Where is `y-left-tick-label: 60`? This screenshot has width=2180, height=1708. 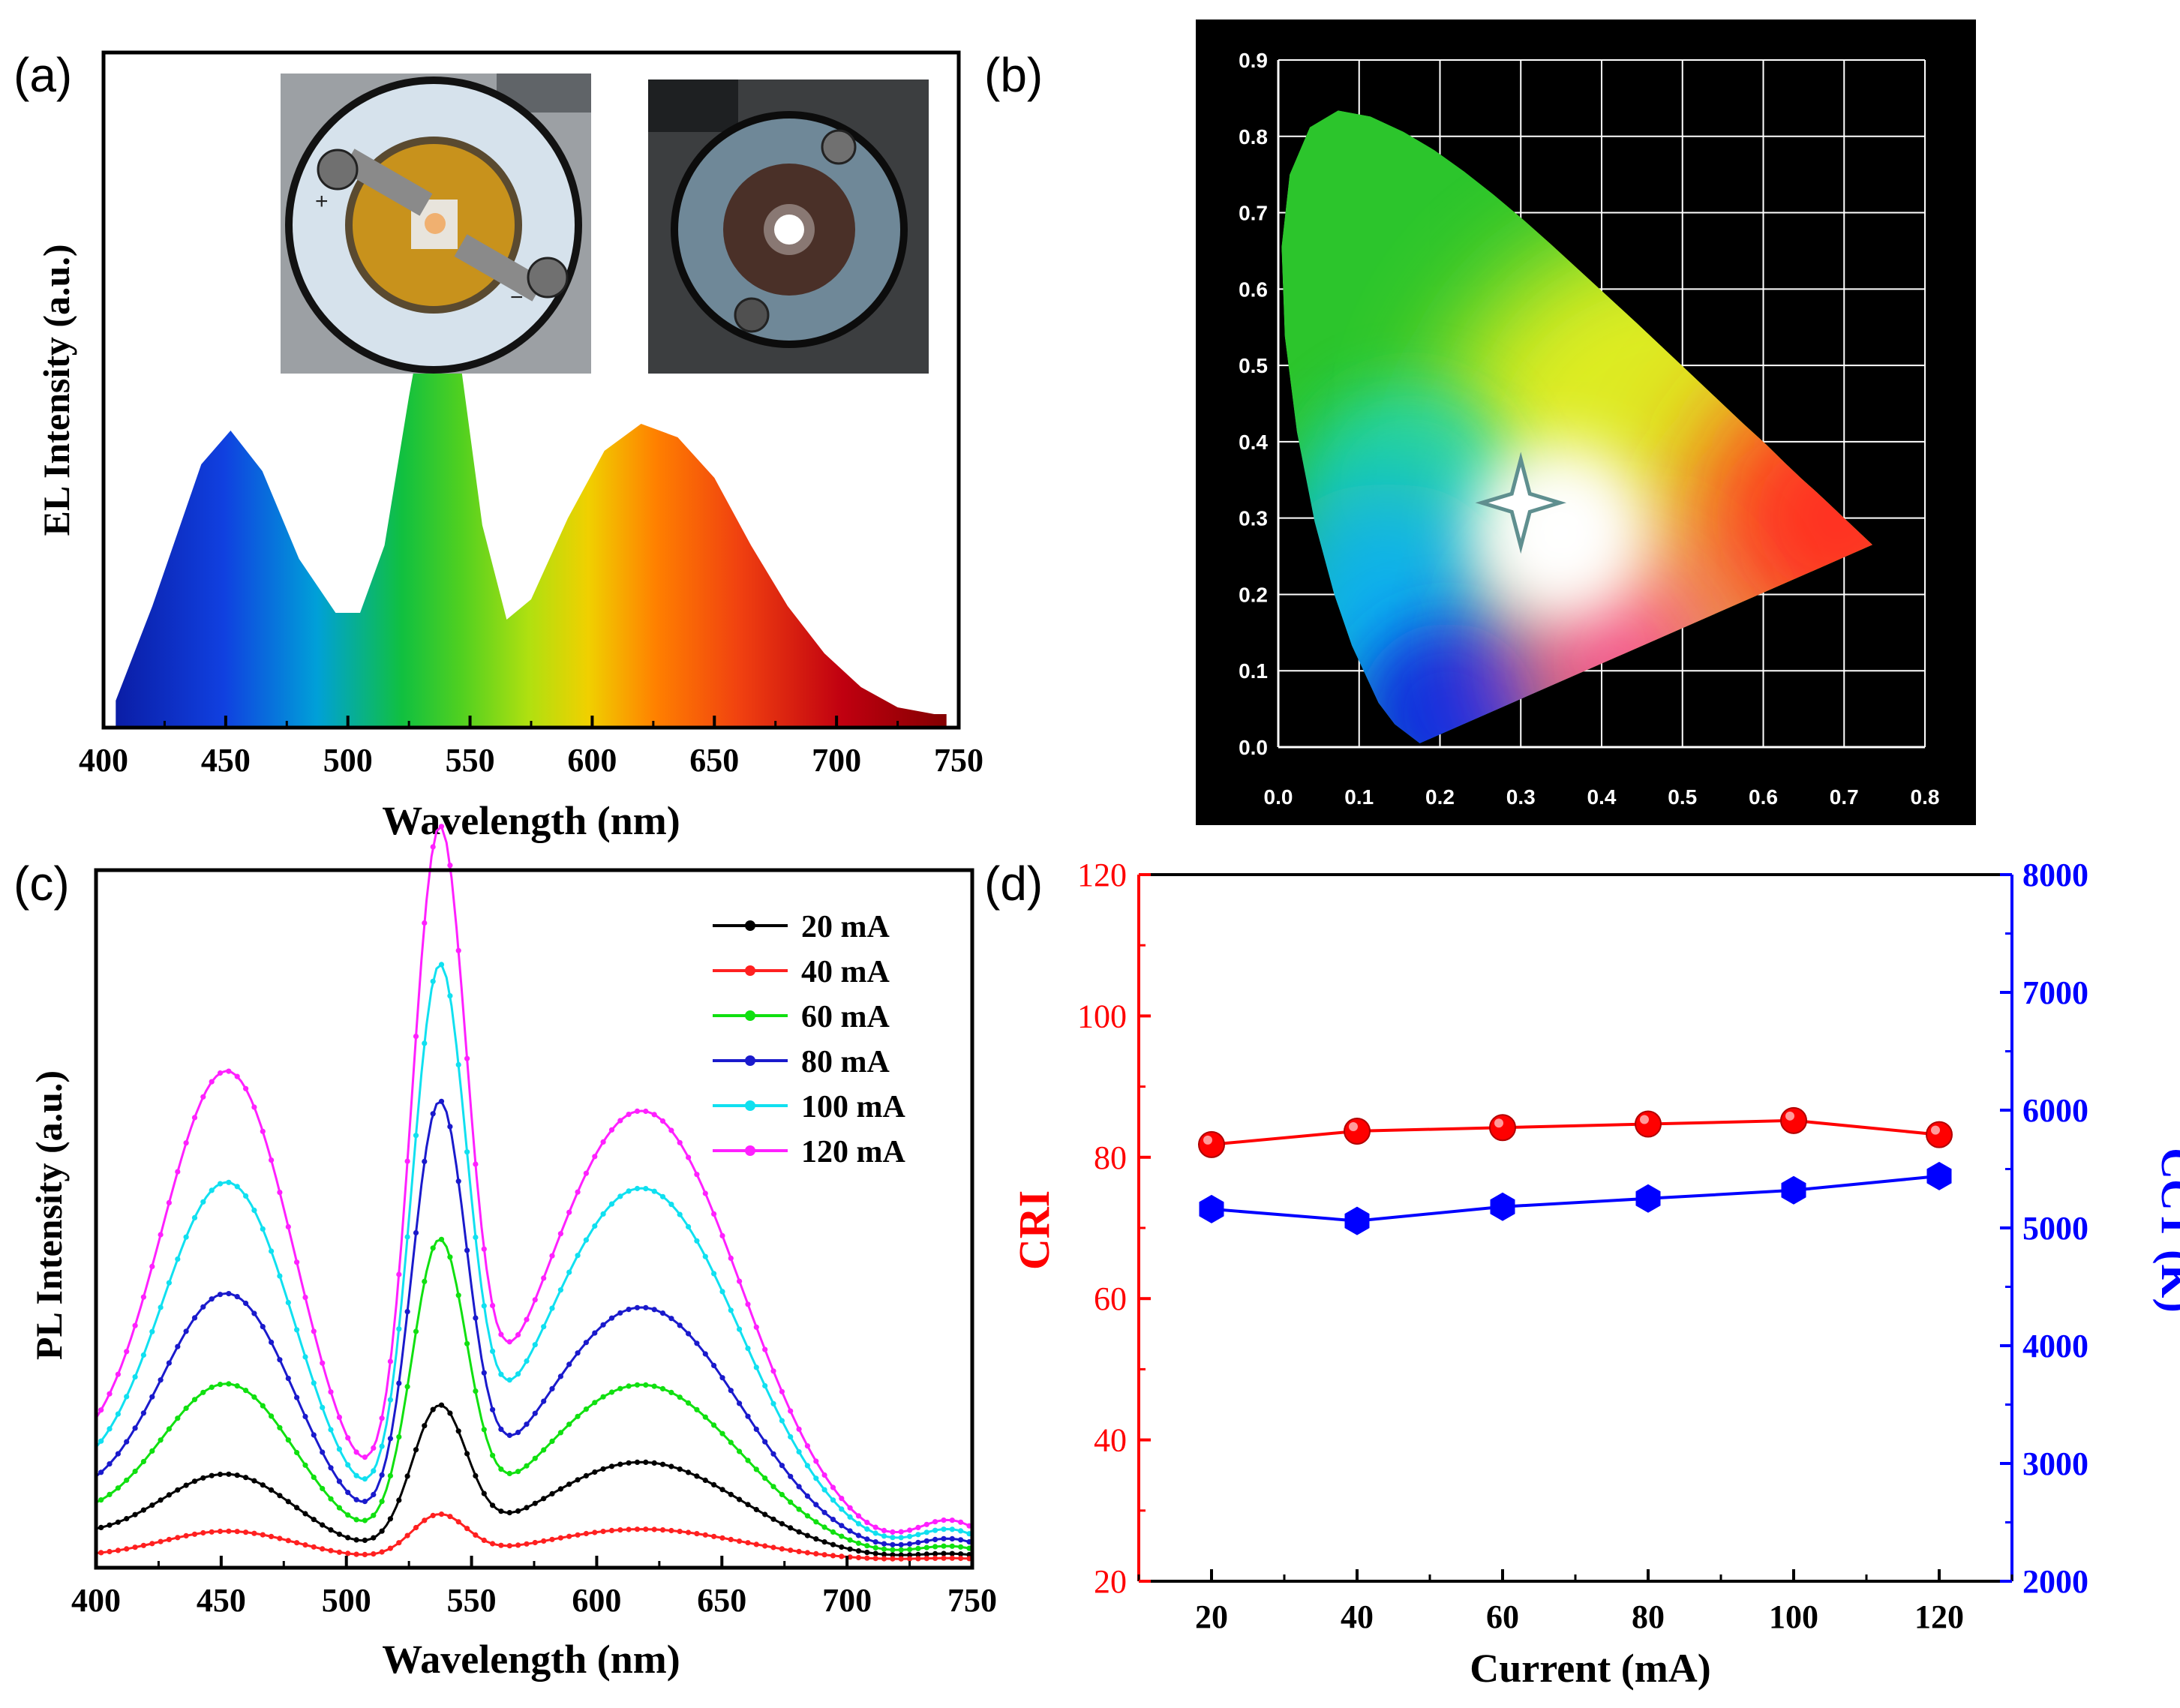
y-left-tick-label: 60 is located at coordinates (1110, 1298).